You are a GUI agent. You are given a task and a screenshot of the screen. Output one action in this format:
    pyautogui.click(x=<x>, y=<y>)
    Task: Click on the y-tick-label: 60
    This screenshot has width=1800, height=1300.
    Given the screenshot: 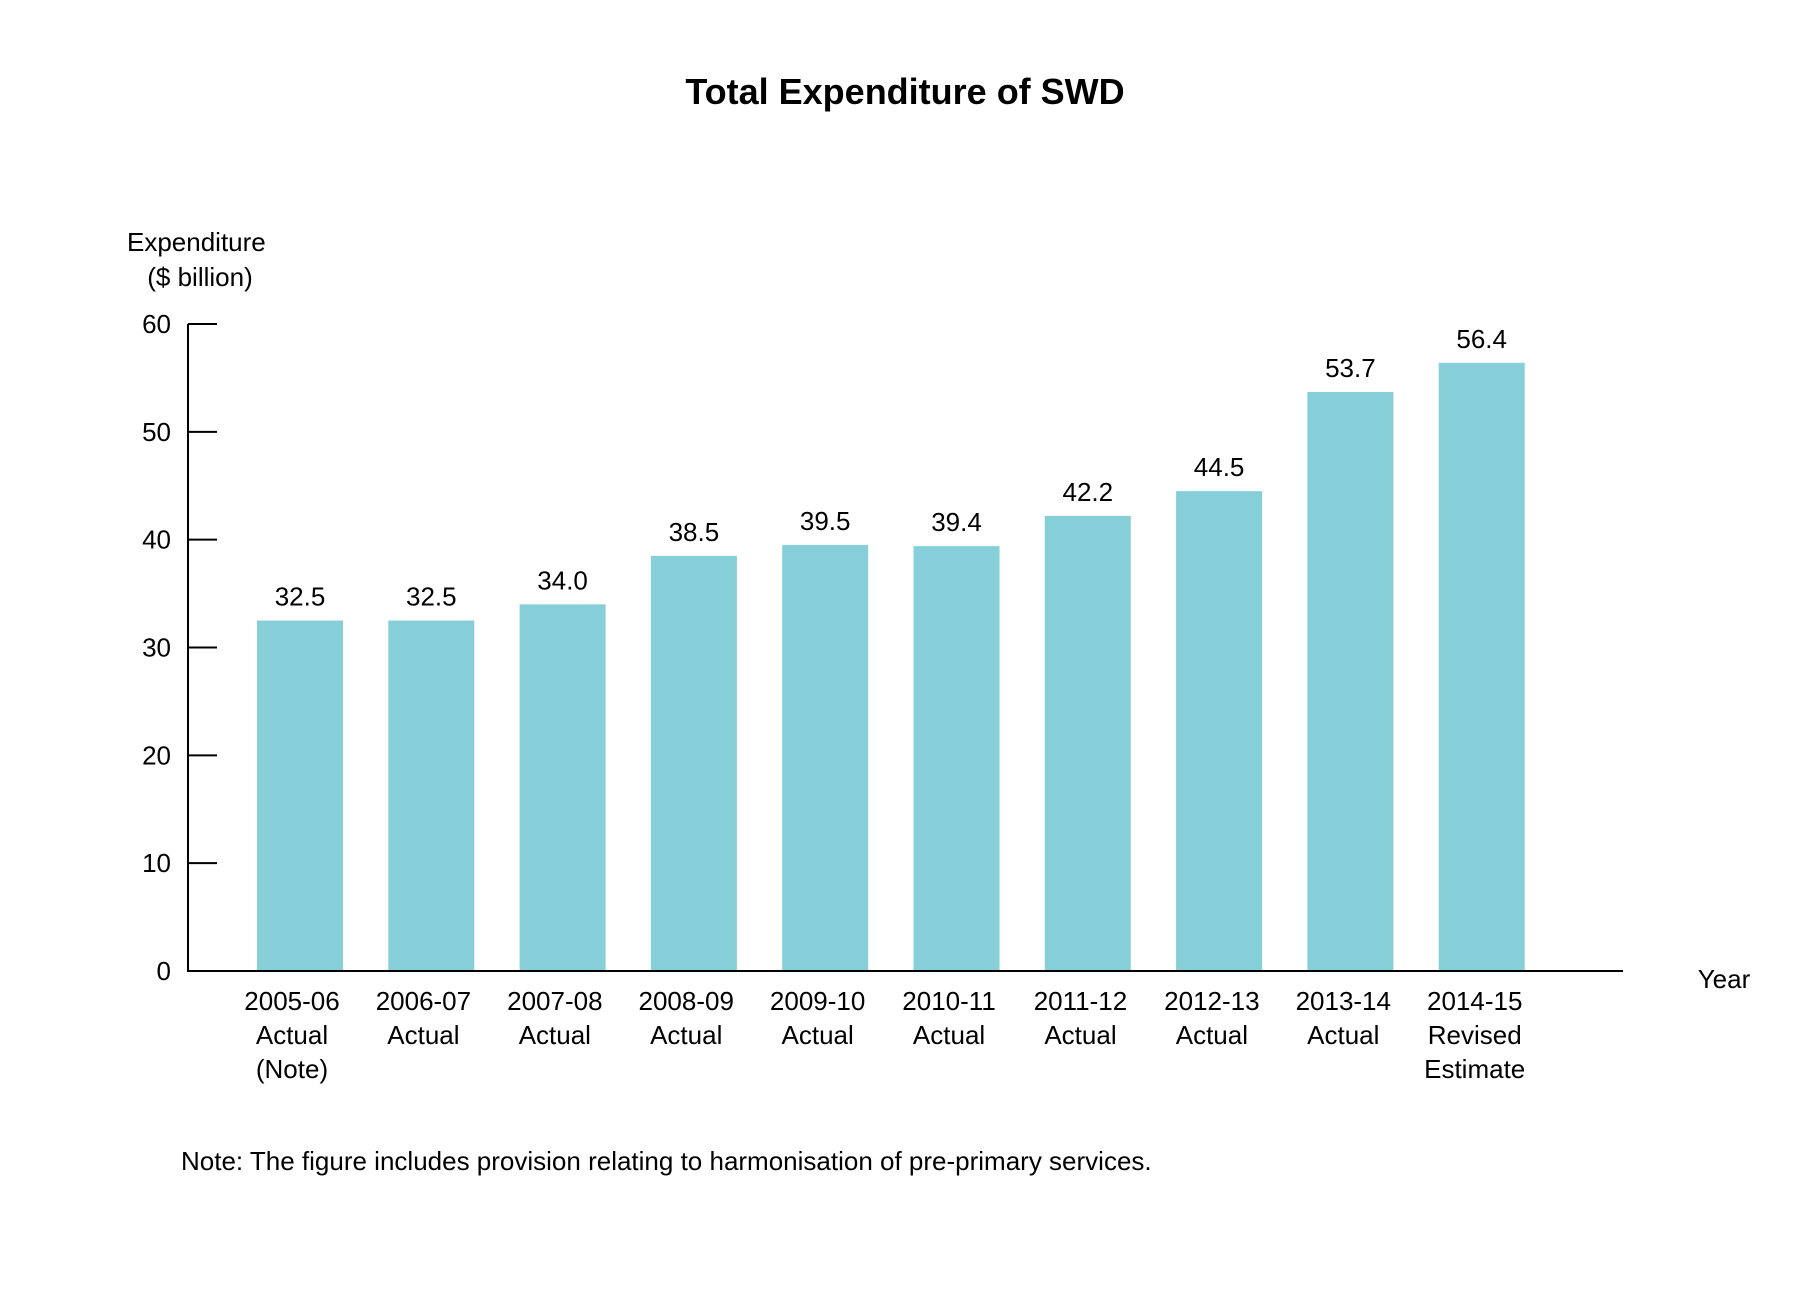 What is the action you would take?
    pyautogui.click(x=156, y=324)
    